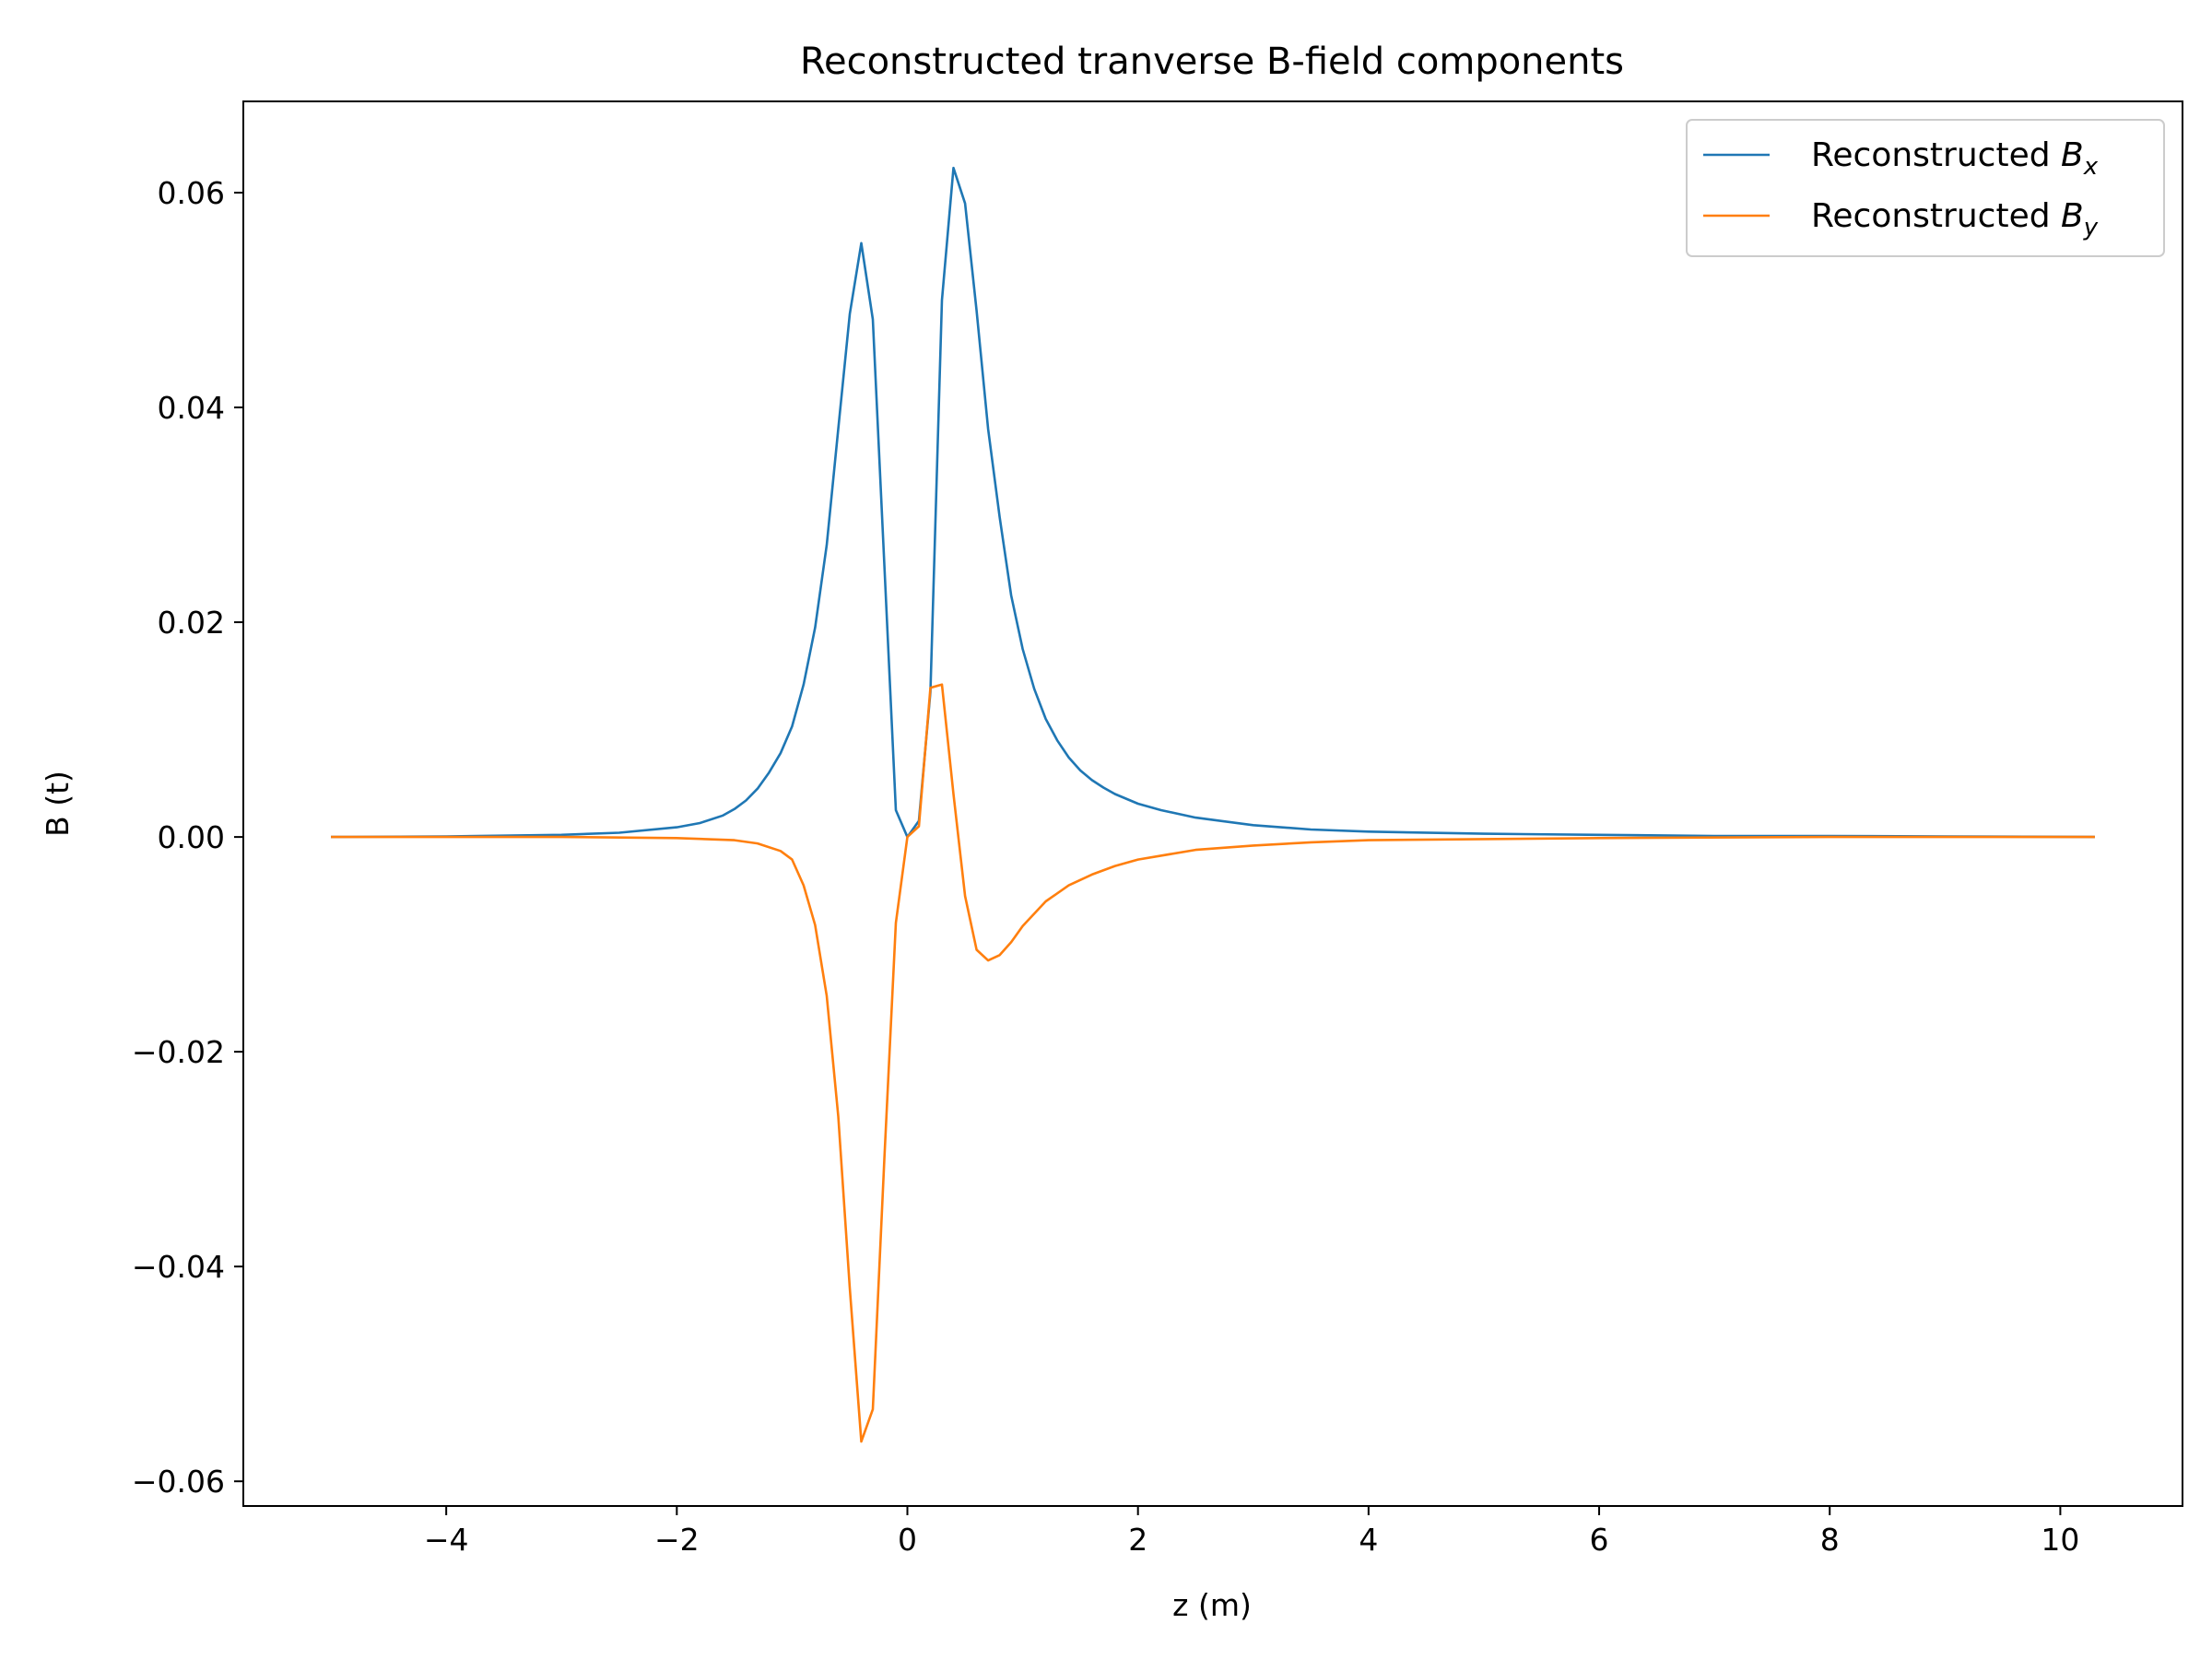 This screenshot has width=2212, height=1659. I want to click on x-tick-label: 10, so click(2060, 1540).